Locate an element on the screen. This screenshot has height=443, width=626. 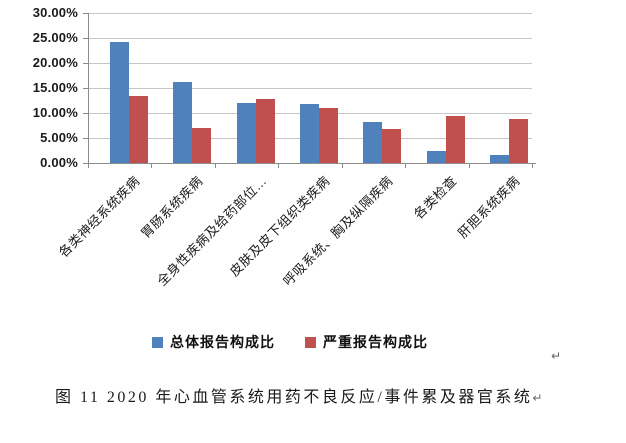
legend-item-total: 总体报告构成比 is located at coordinates (213, 342).